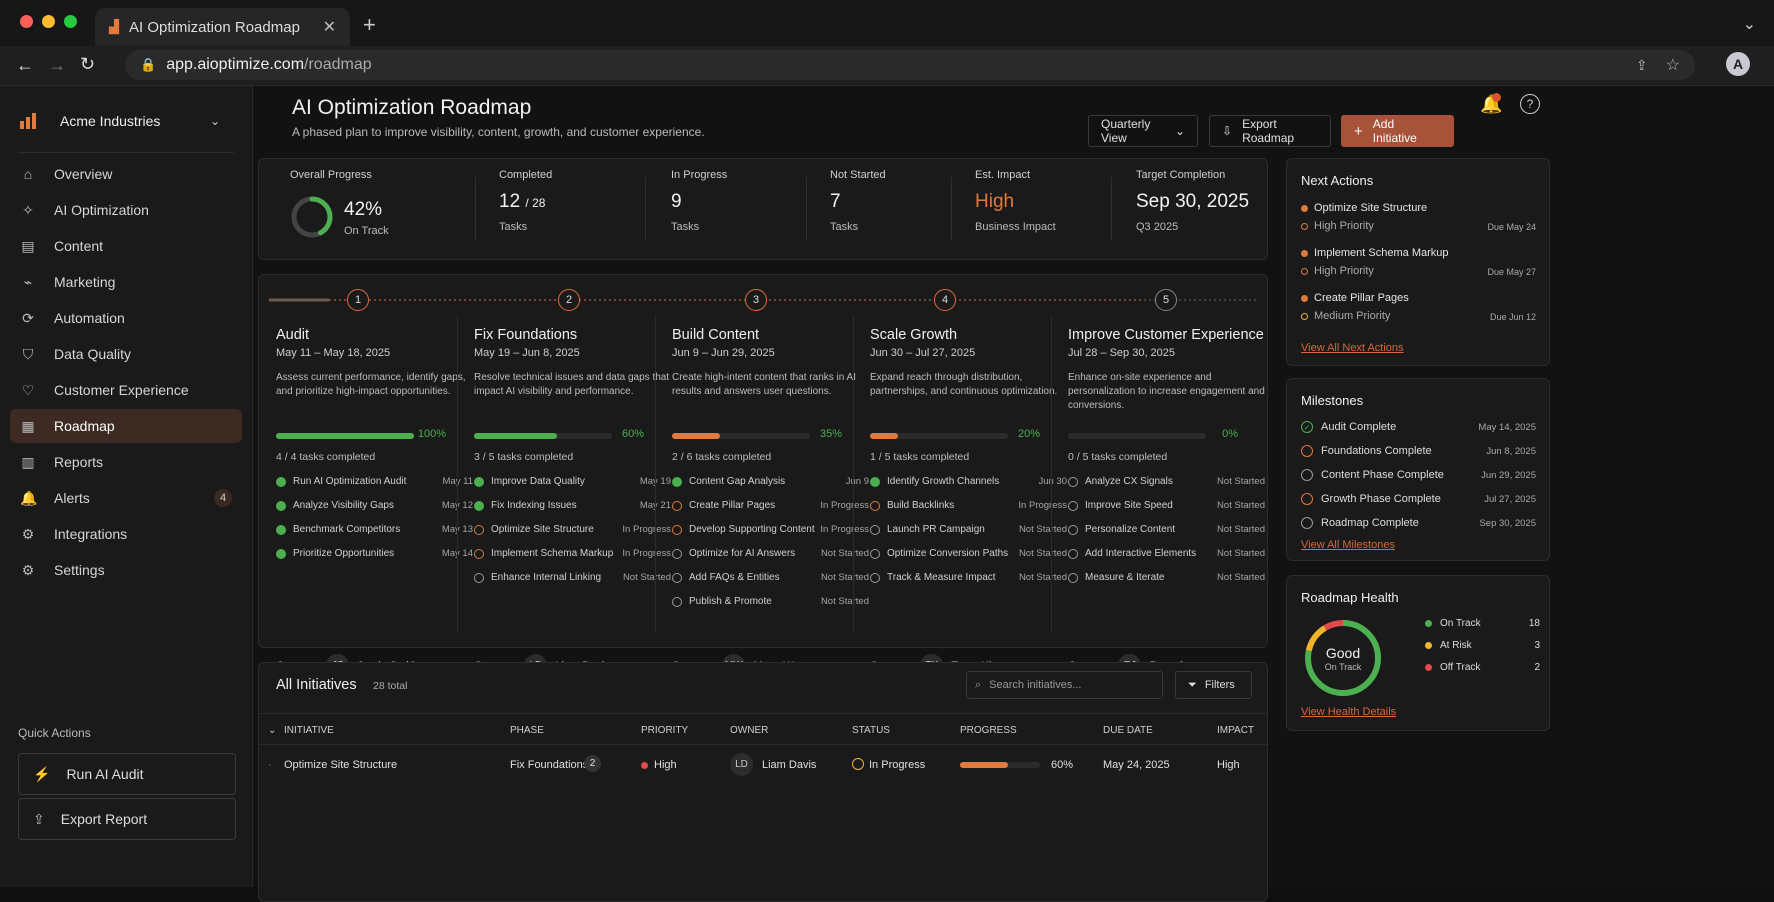 The image size is (1774, 902). What do you see at coordinates (1003, 175) in the screenshot?
I see `impact-label: Est. Impact` at bounding box center [1003, 175].